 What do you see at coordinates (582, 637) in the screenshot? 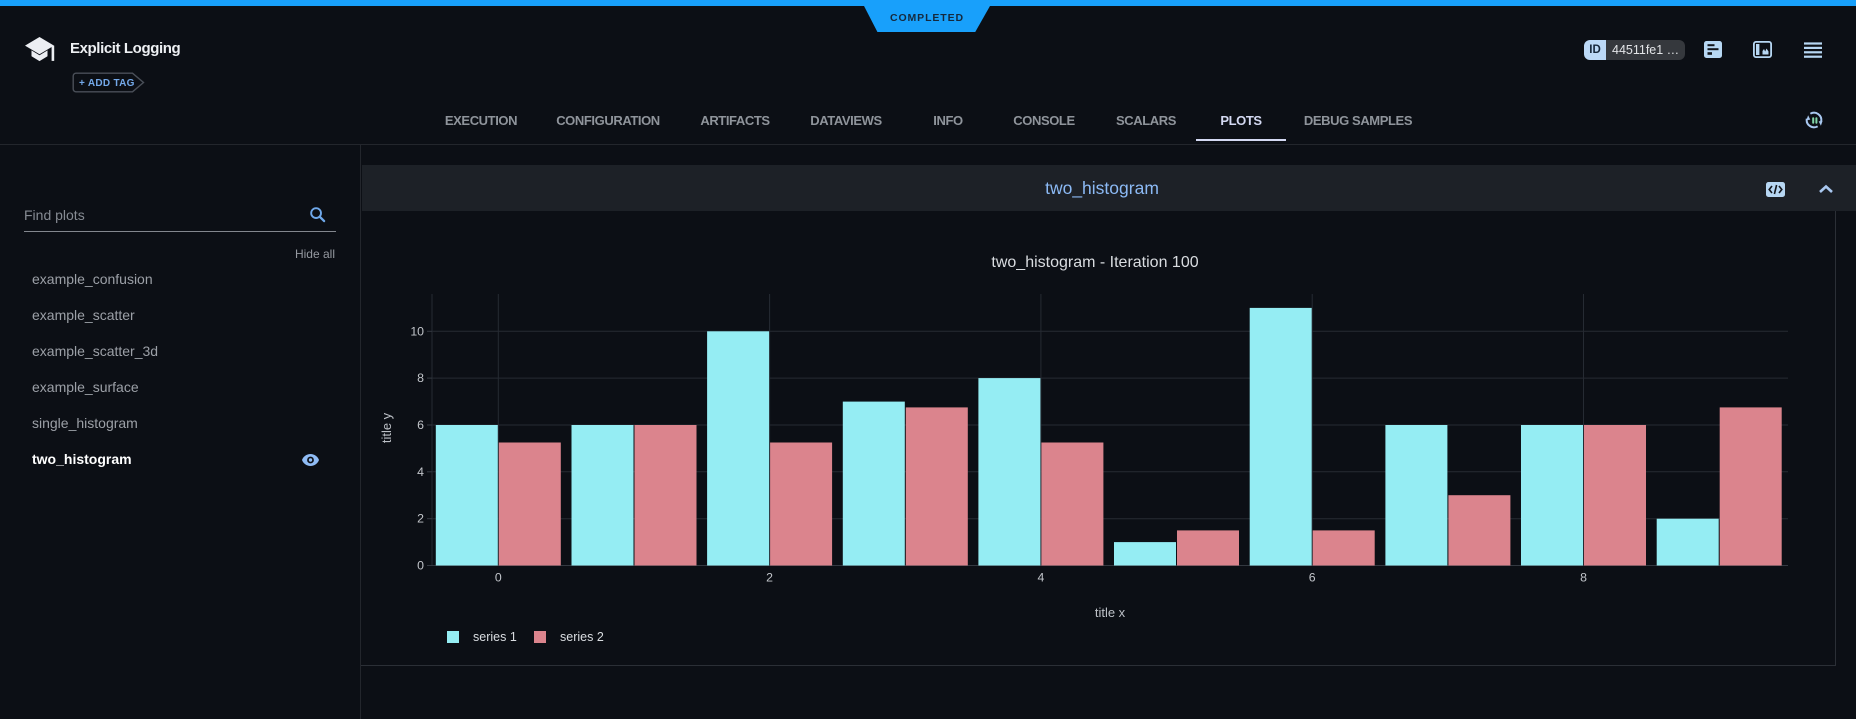
I see `svg-text: series 2` at bounding box center [582, 637].